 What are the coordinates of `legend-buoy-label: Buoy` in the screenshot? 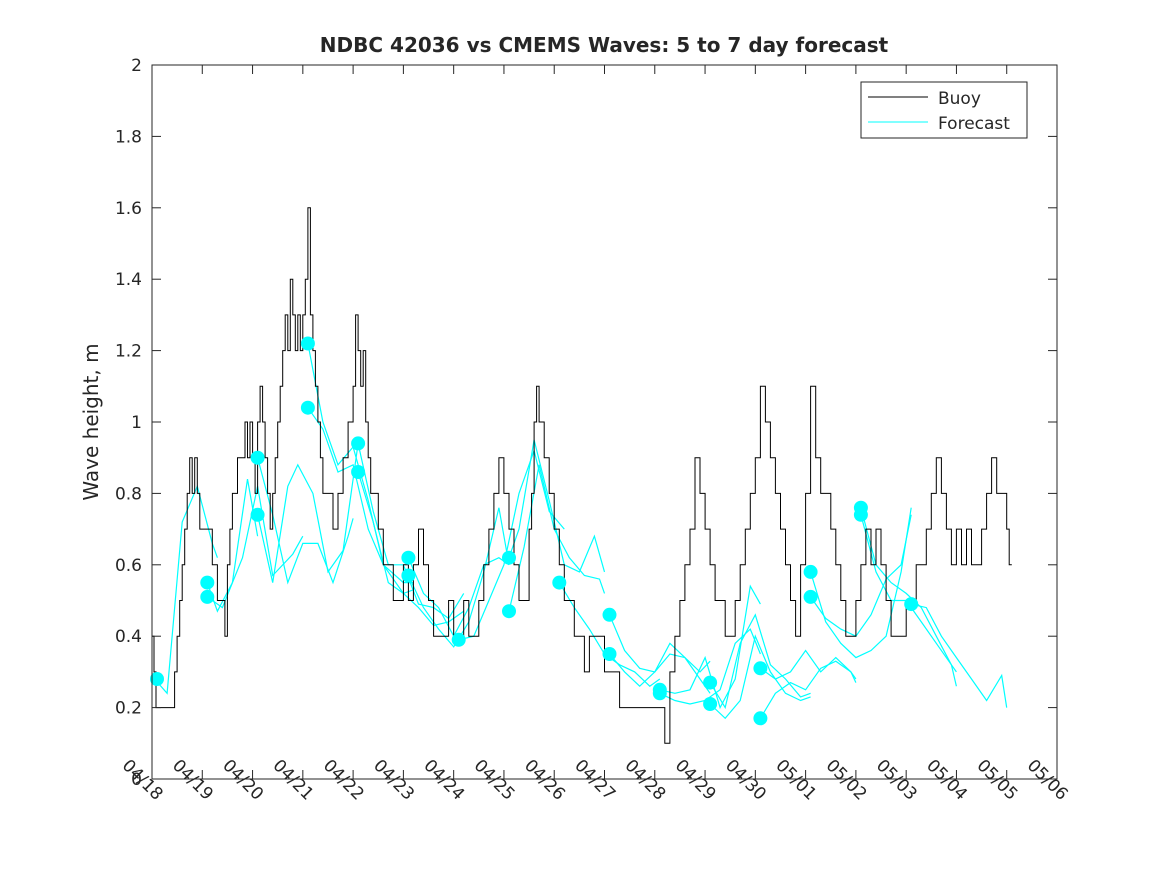 It's located at (959, 99).